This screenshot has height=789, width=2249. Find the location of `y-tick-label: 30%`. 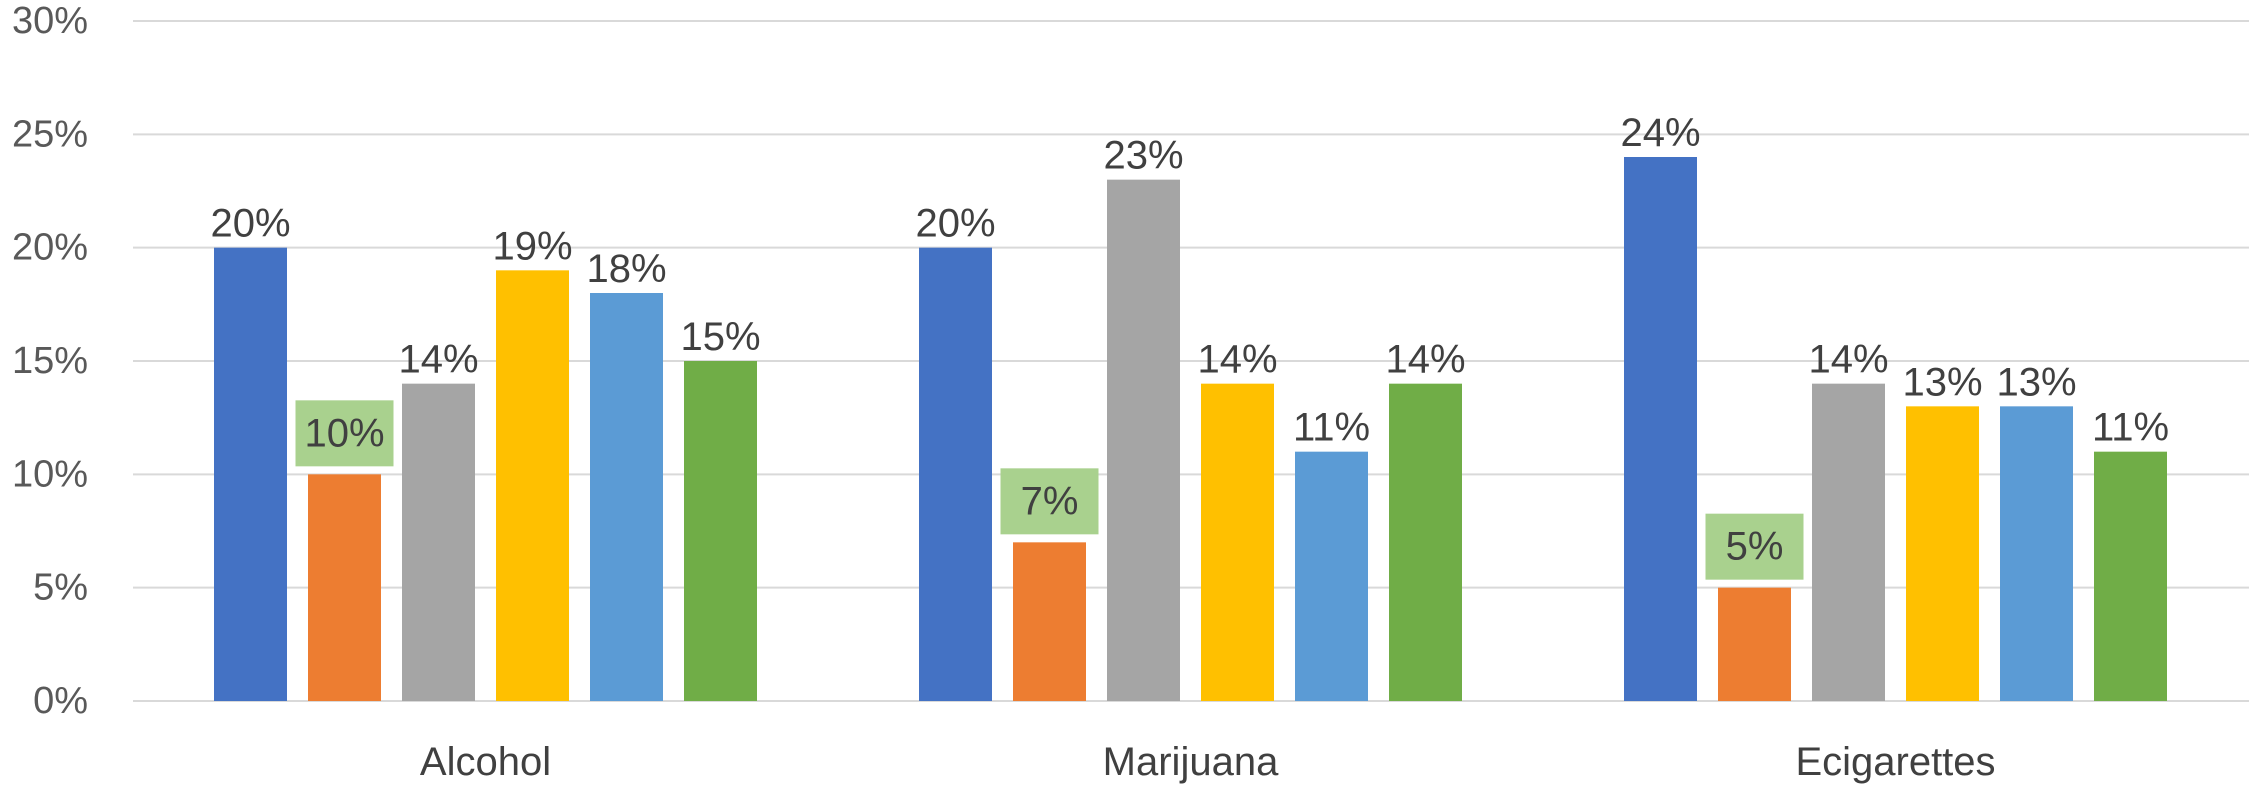

y-tick-label: 30% is located at coordinates (50, 21).